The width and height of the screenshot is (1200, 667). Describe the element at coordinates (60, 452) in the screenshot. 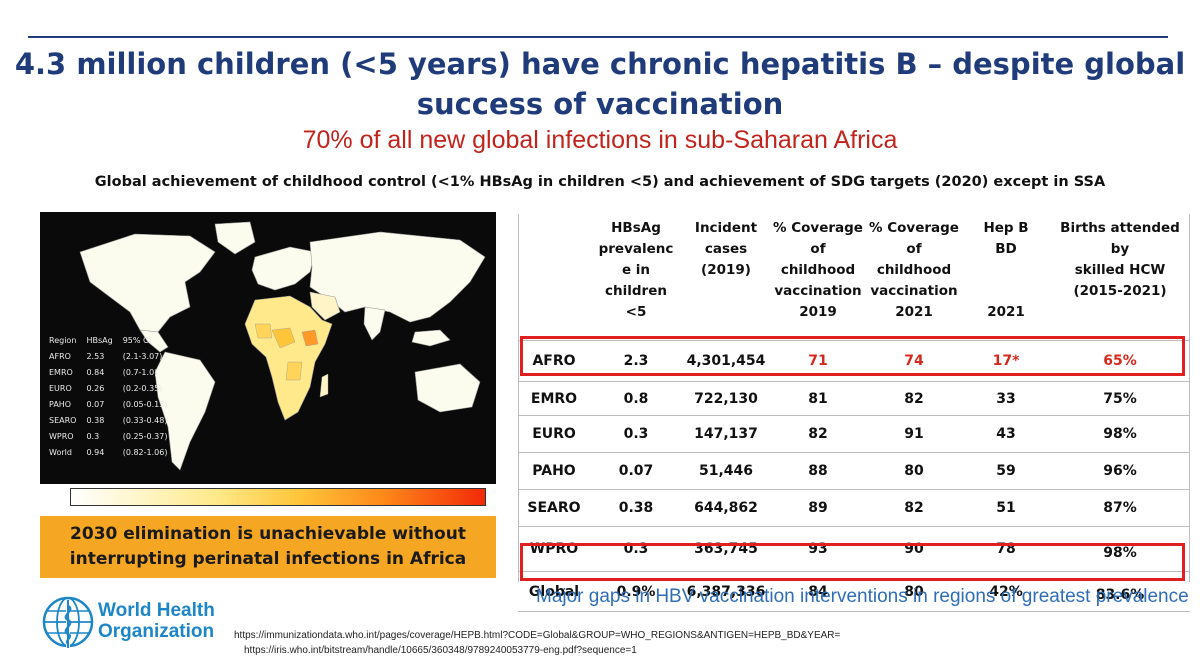

I see `legend-cell: World` at that location.